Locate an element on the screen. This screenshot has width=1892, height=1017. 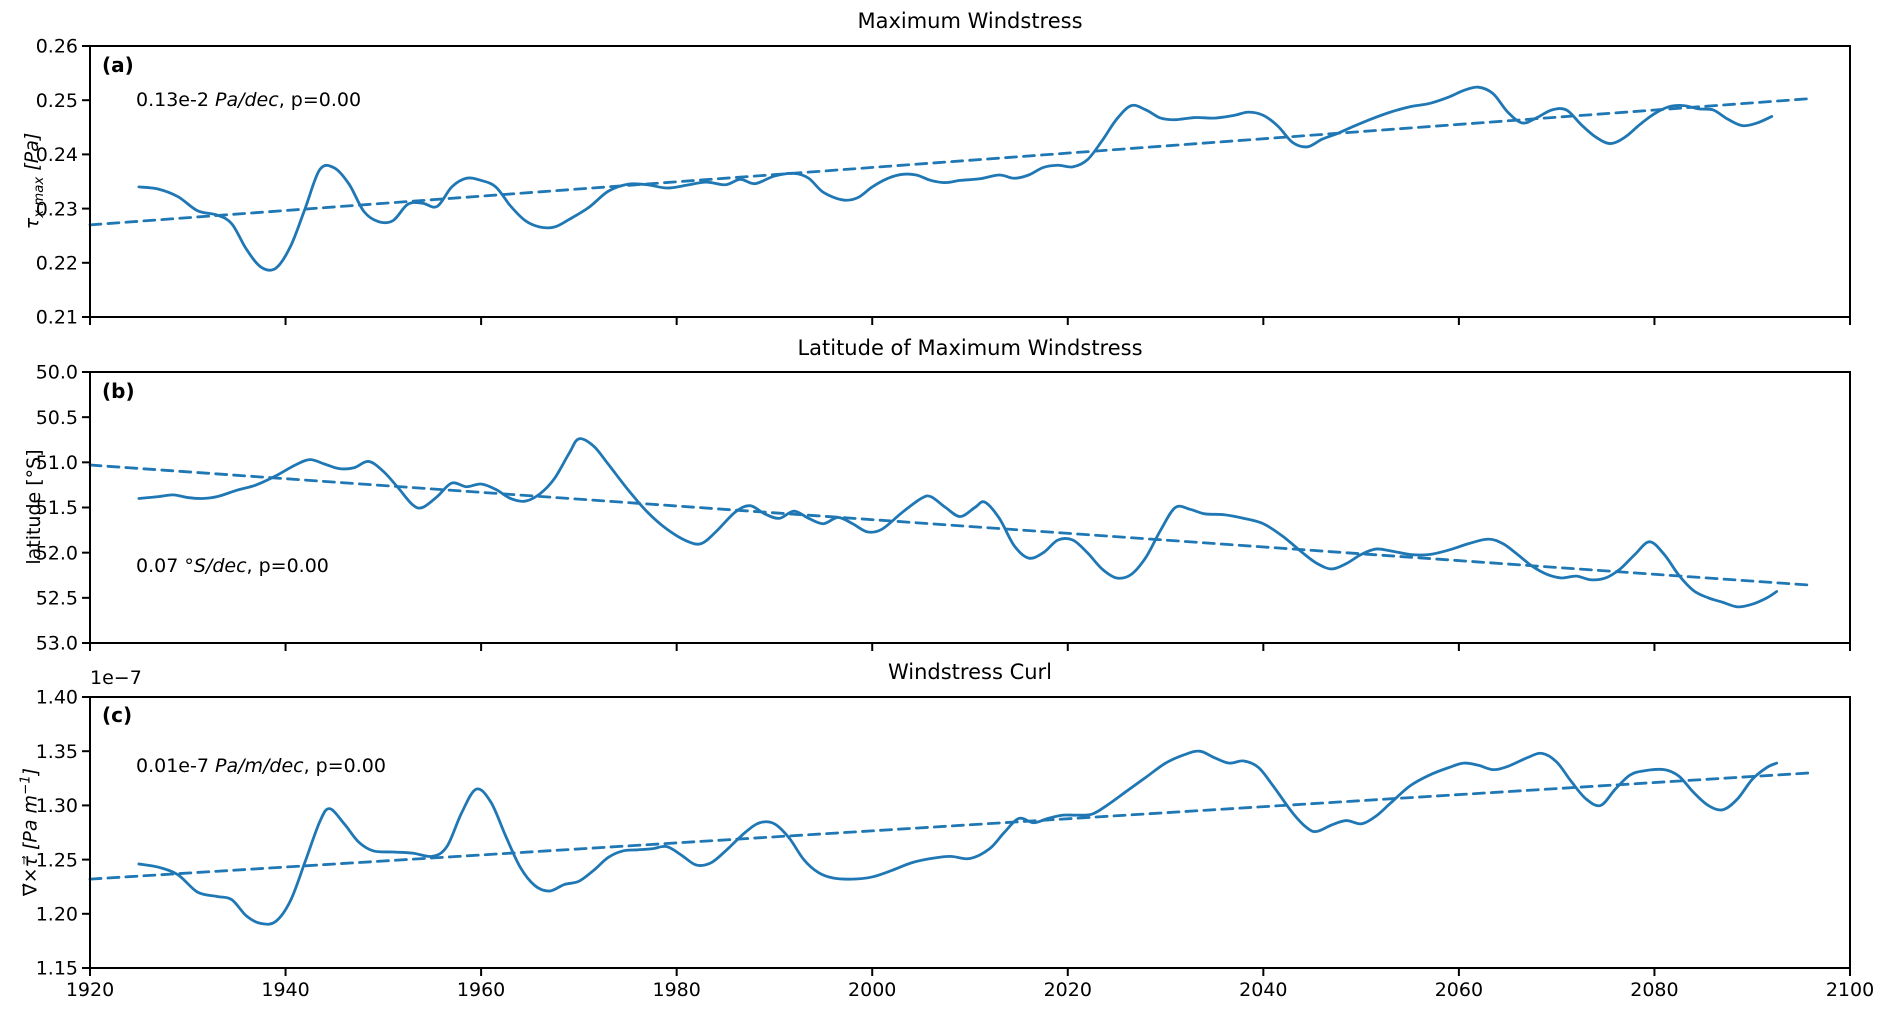
y-tick-label: 0.23 is located at coordinates (57, 209).